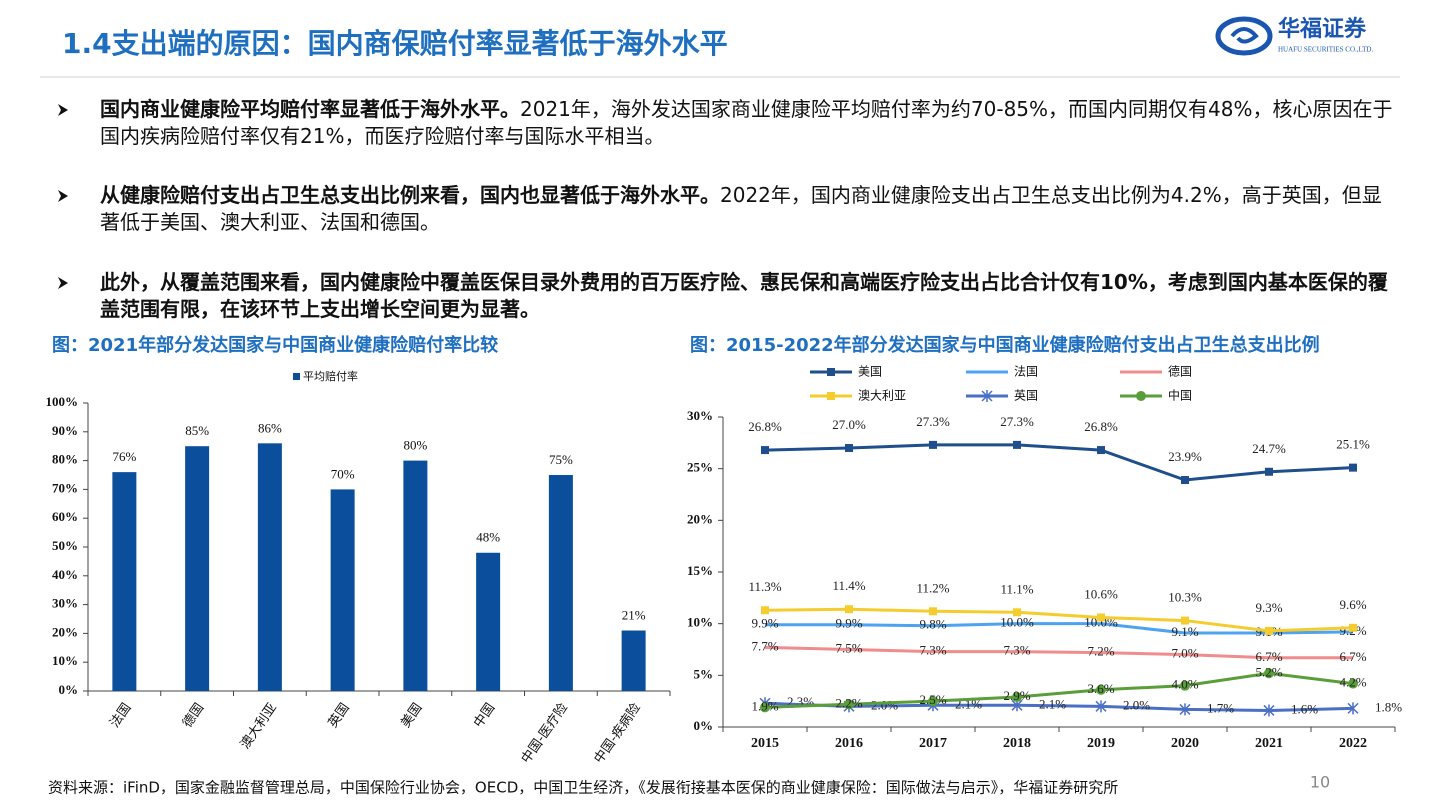 The height and width of the screenshot is (810, 1440). Describe the element at coordinates (932, 587) in the screenshot. I see `value-label: 11.2%` at that location.